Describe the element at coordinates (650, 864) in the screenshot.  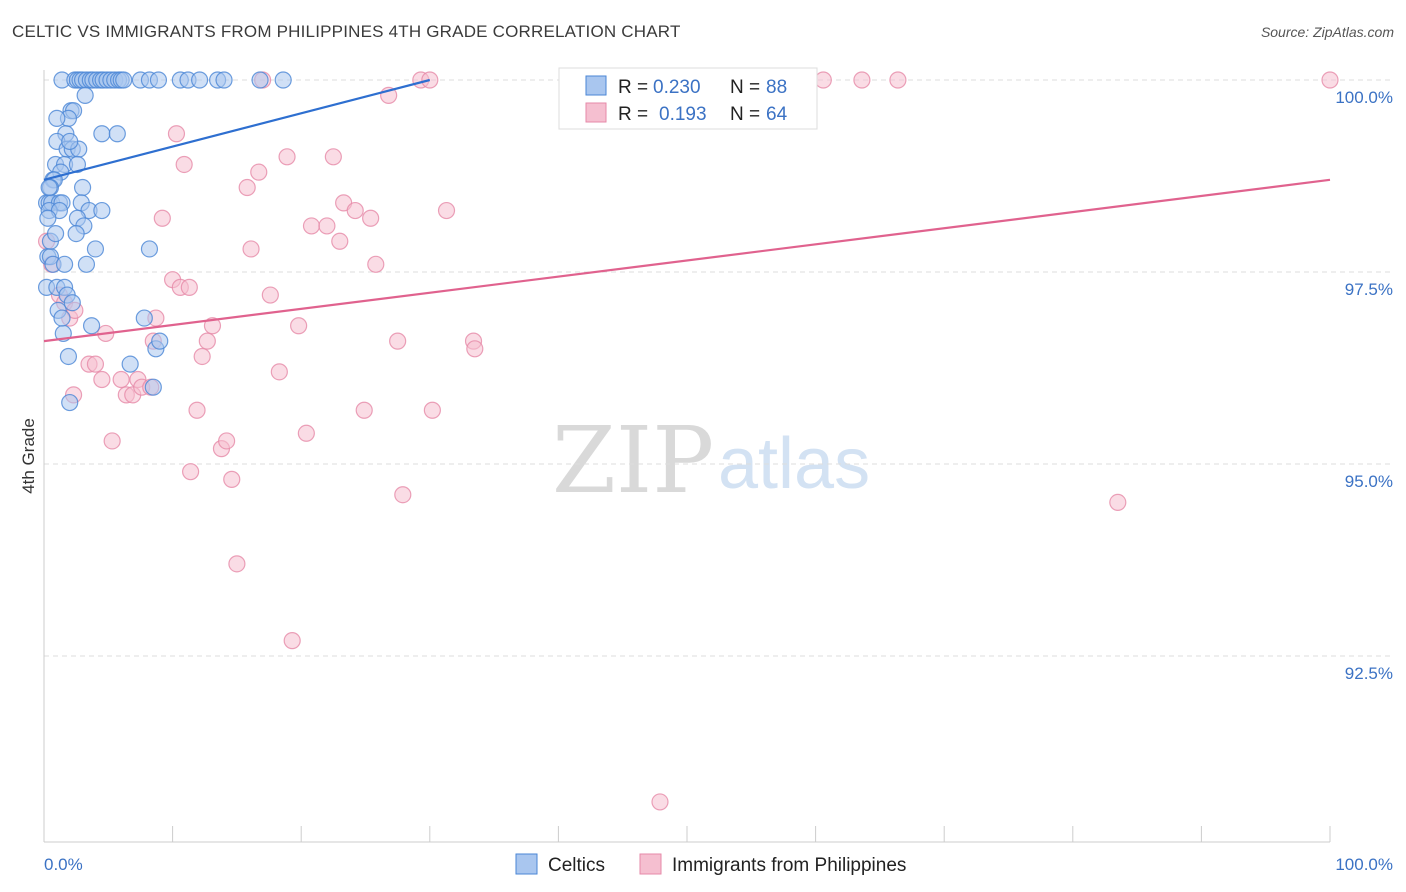
I see `legend-philippines-swatch` at that location.